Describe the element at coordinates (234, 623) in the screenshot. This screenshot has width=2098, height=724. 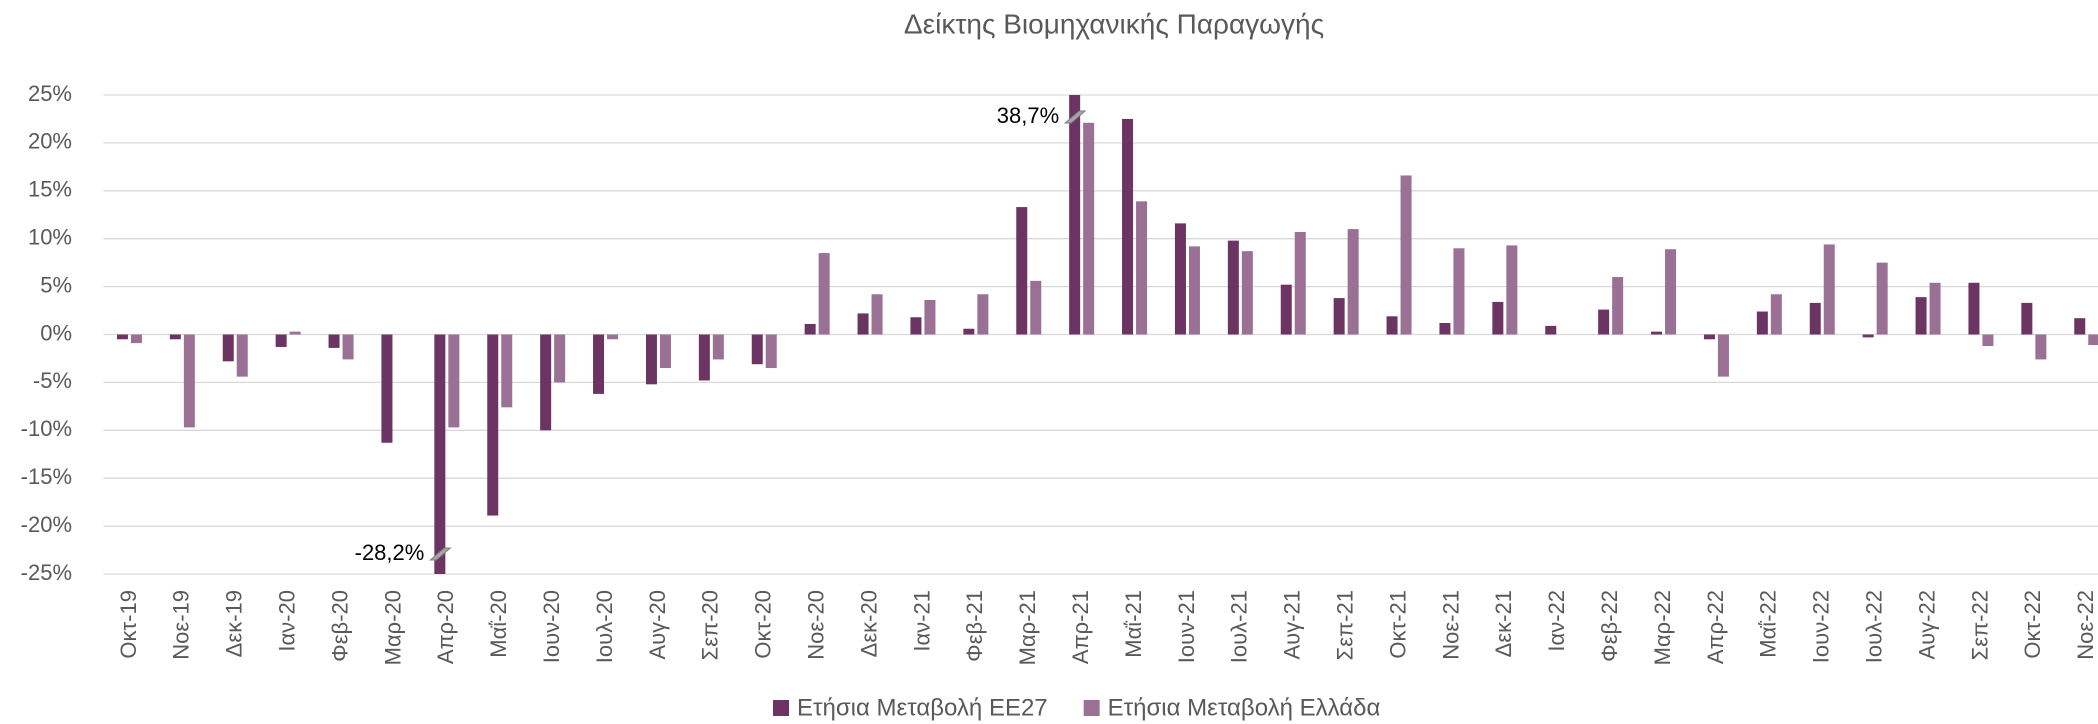
I see `x-tick-label: Δεκ-19` at that location.